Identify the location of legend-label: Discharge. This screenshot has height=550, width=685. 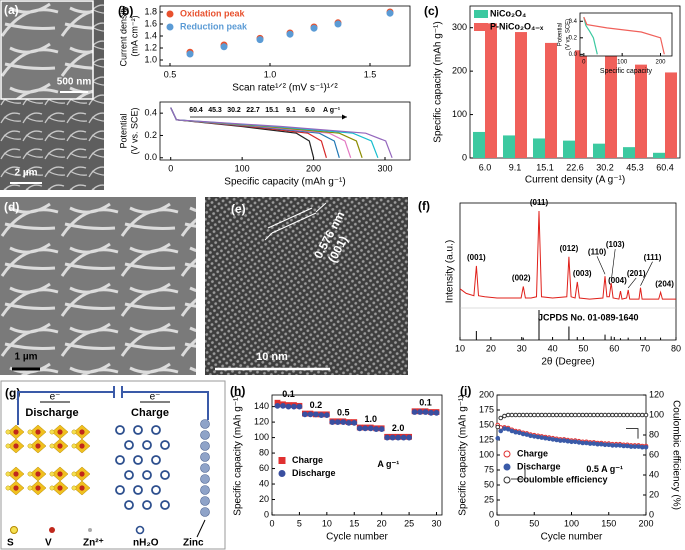
(539, 466).